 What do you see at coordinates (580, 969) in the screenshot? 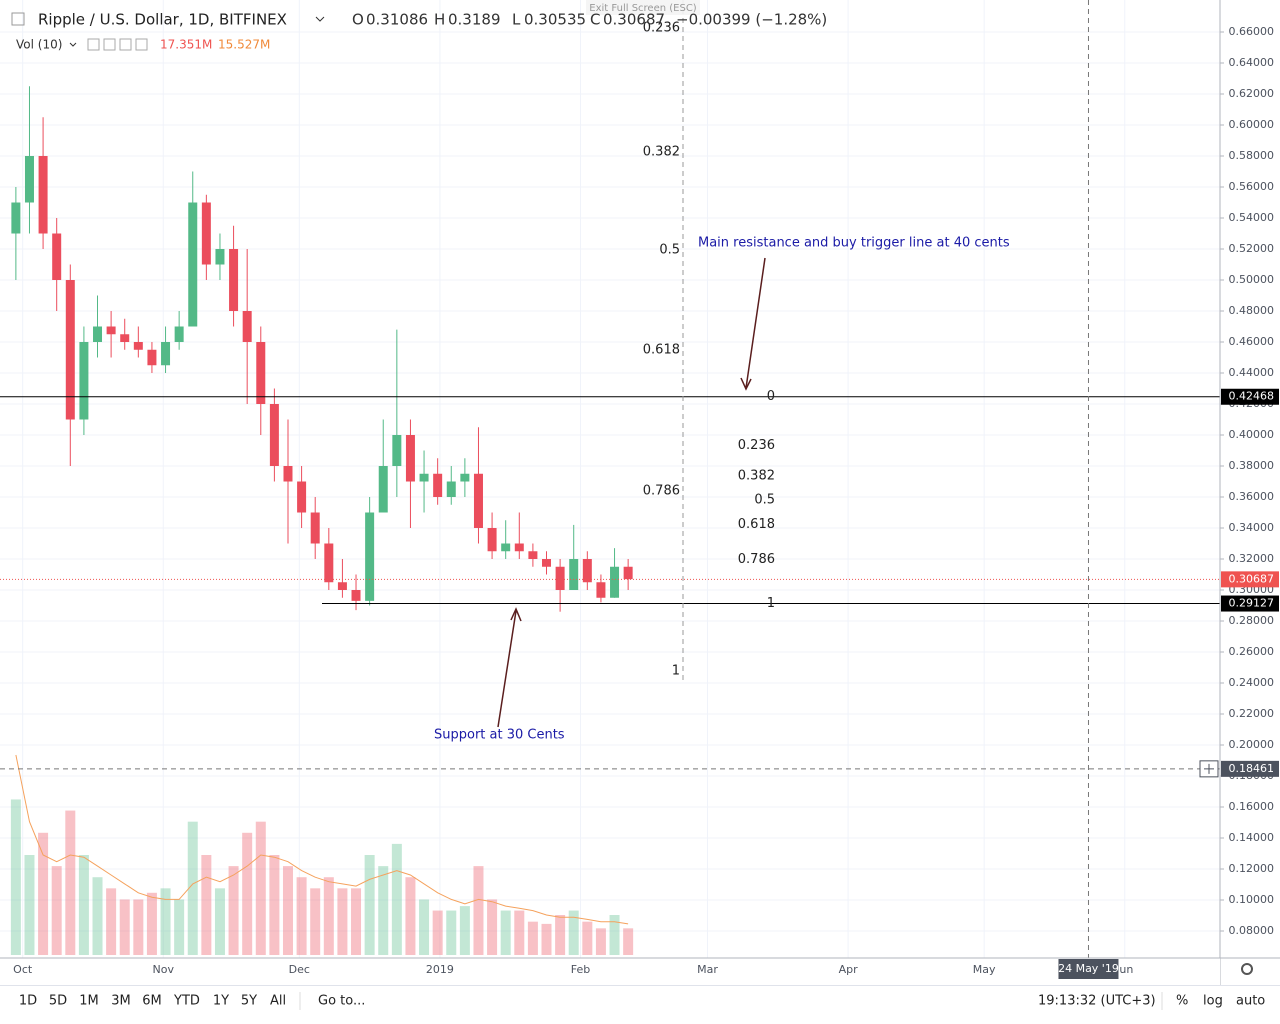
I see `time-tick-label: Feb` at bounding box center [580, 969].